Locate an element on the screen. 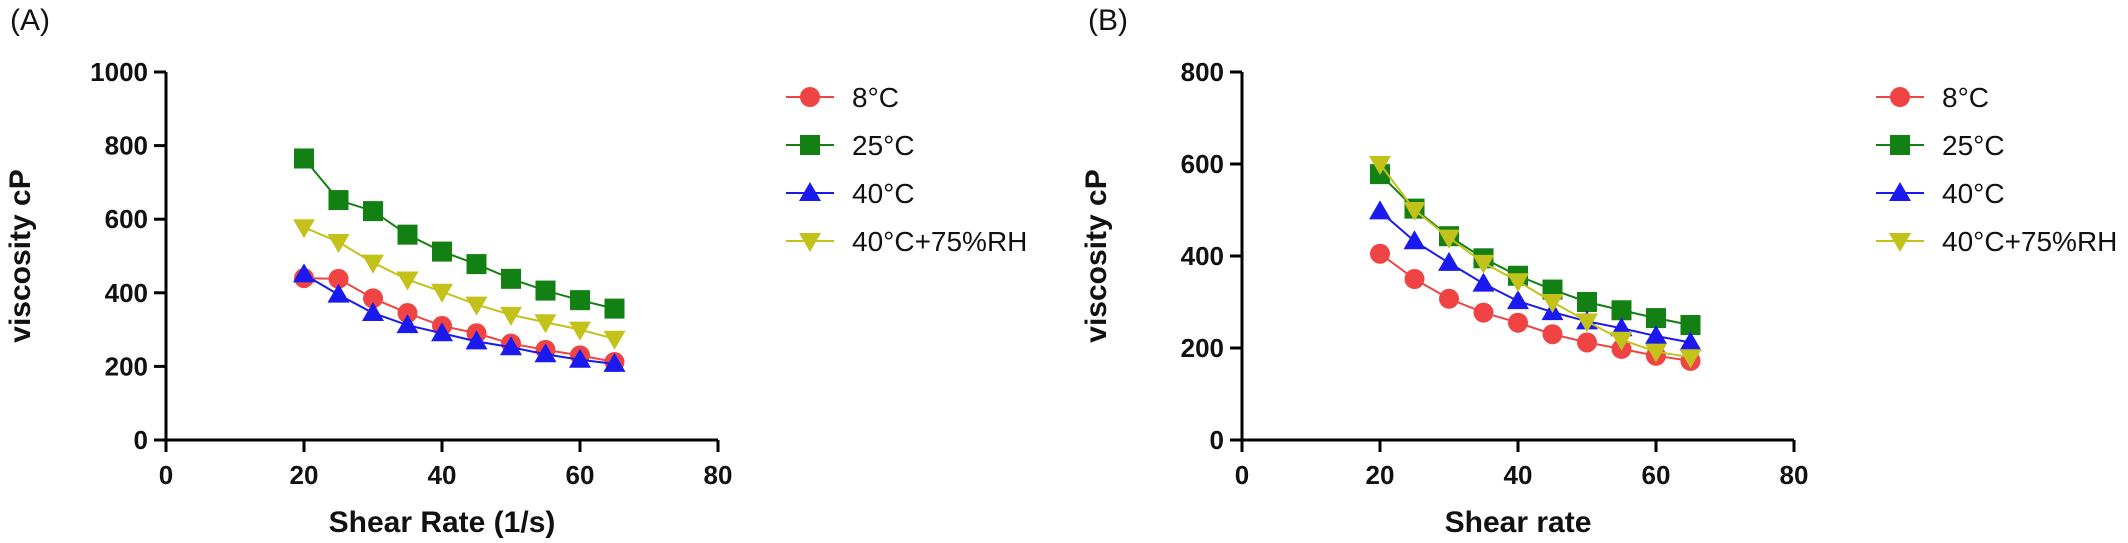 The width and height of the screenshot is (2128, 543). legend-label-0: 8°C is located at coordinates (1965, 97).